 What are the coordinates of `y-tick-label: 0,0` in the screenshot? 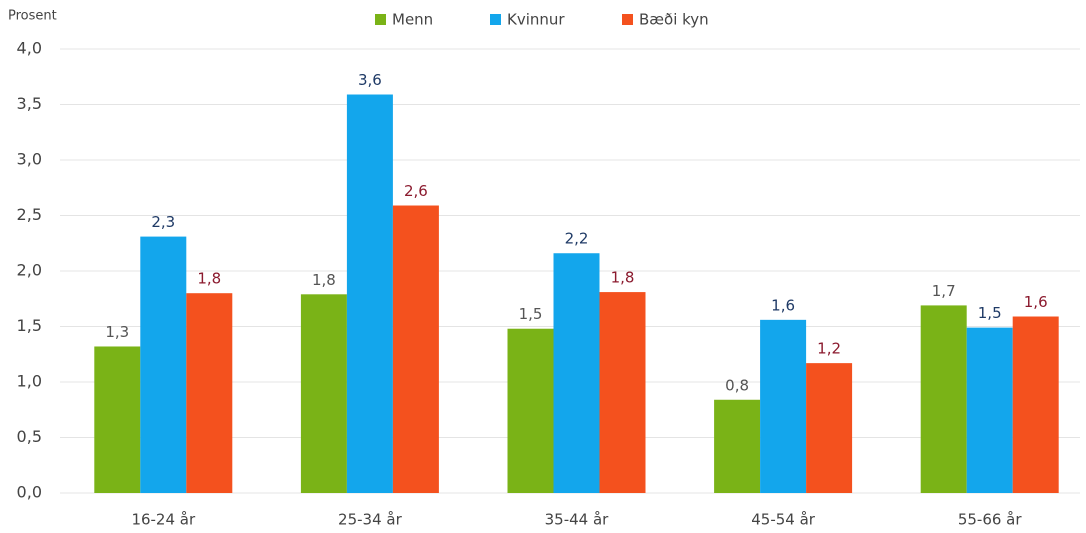 It's located at (29, 492).